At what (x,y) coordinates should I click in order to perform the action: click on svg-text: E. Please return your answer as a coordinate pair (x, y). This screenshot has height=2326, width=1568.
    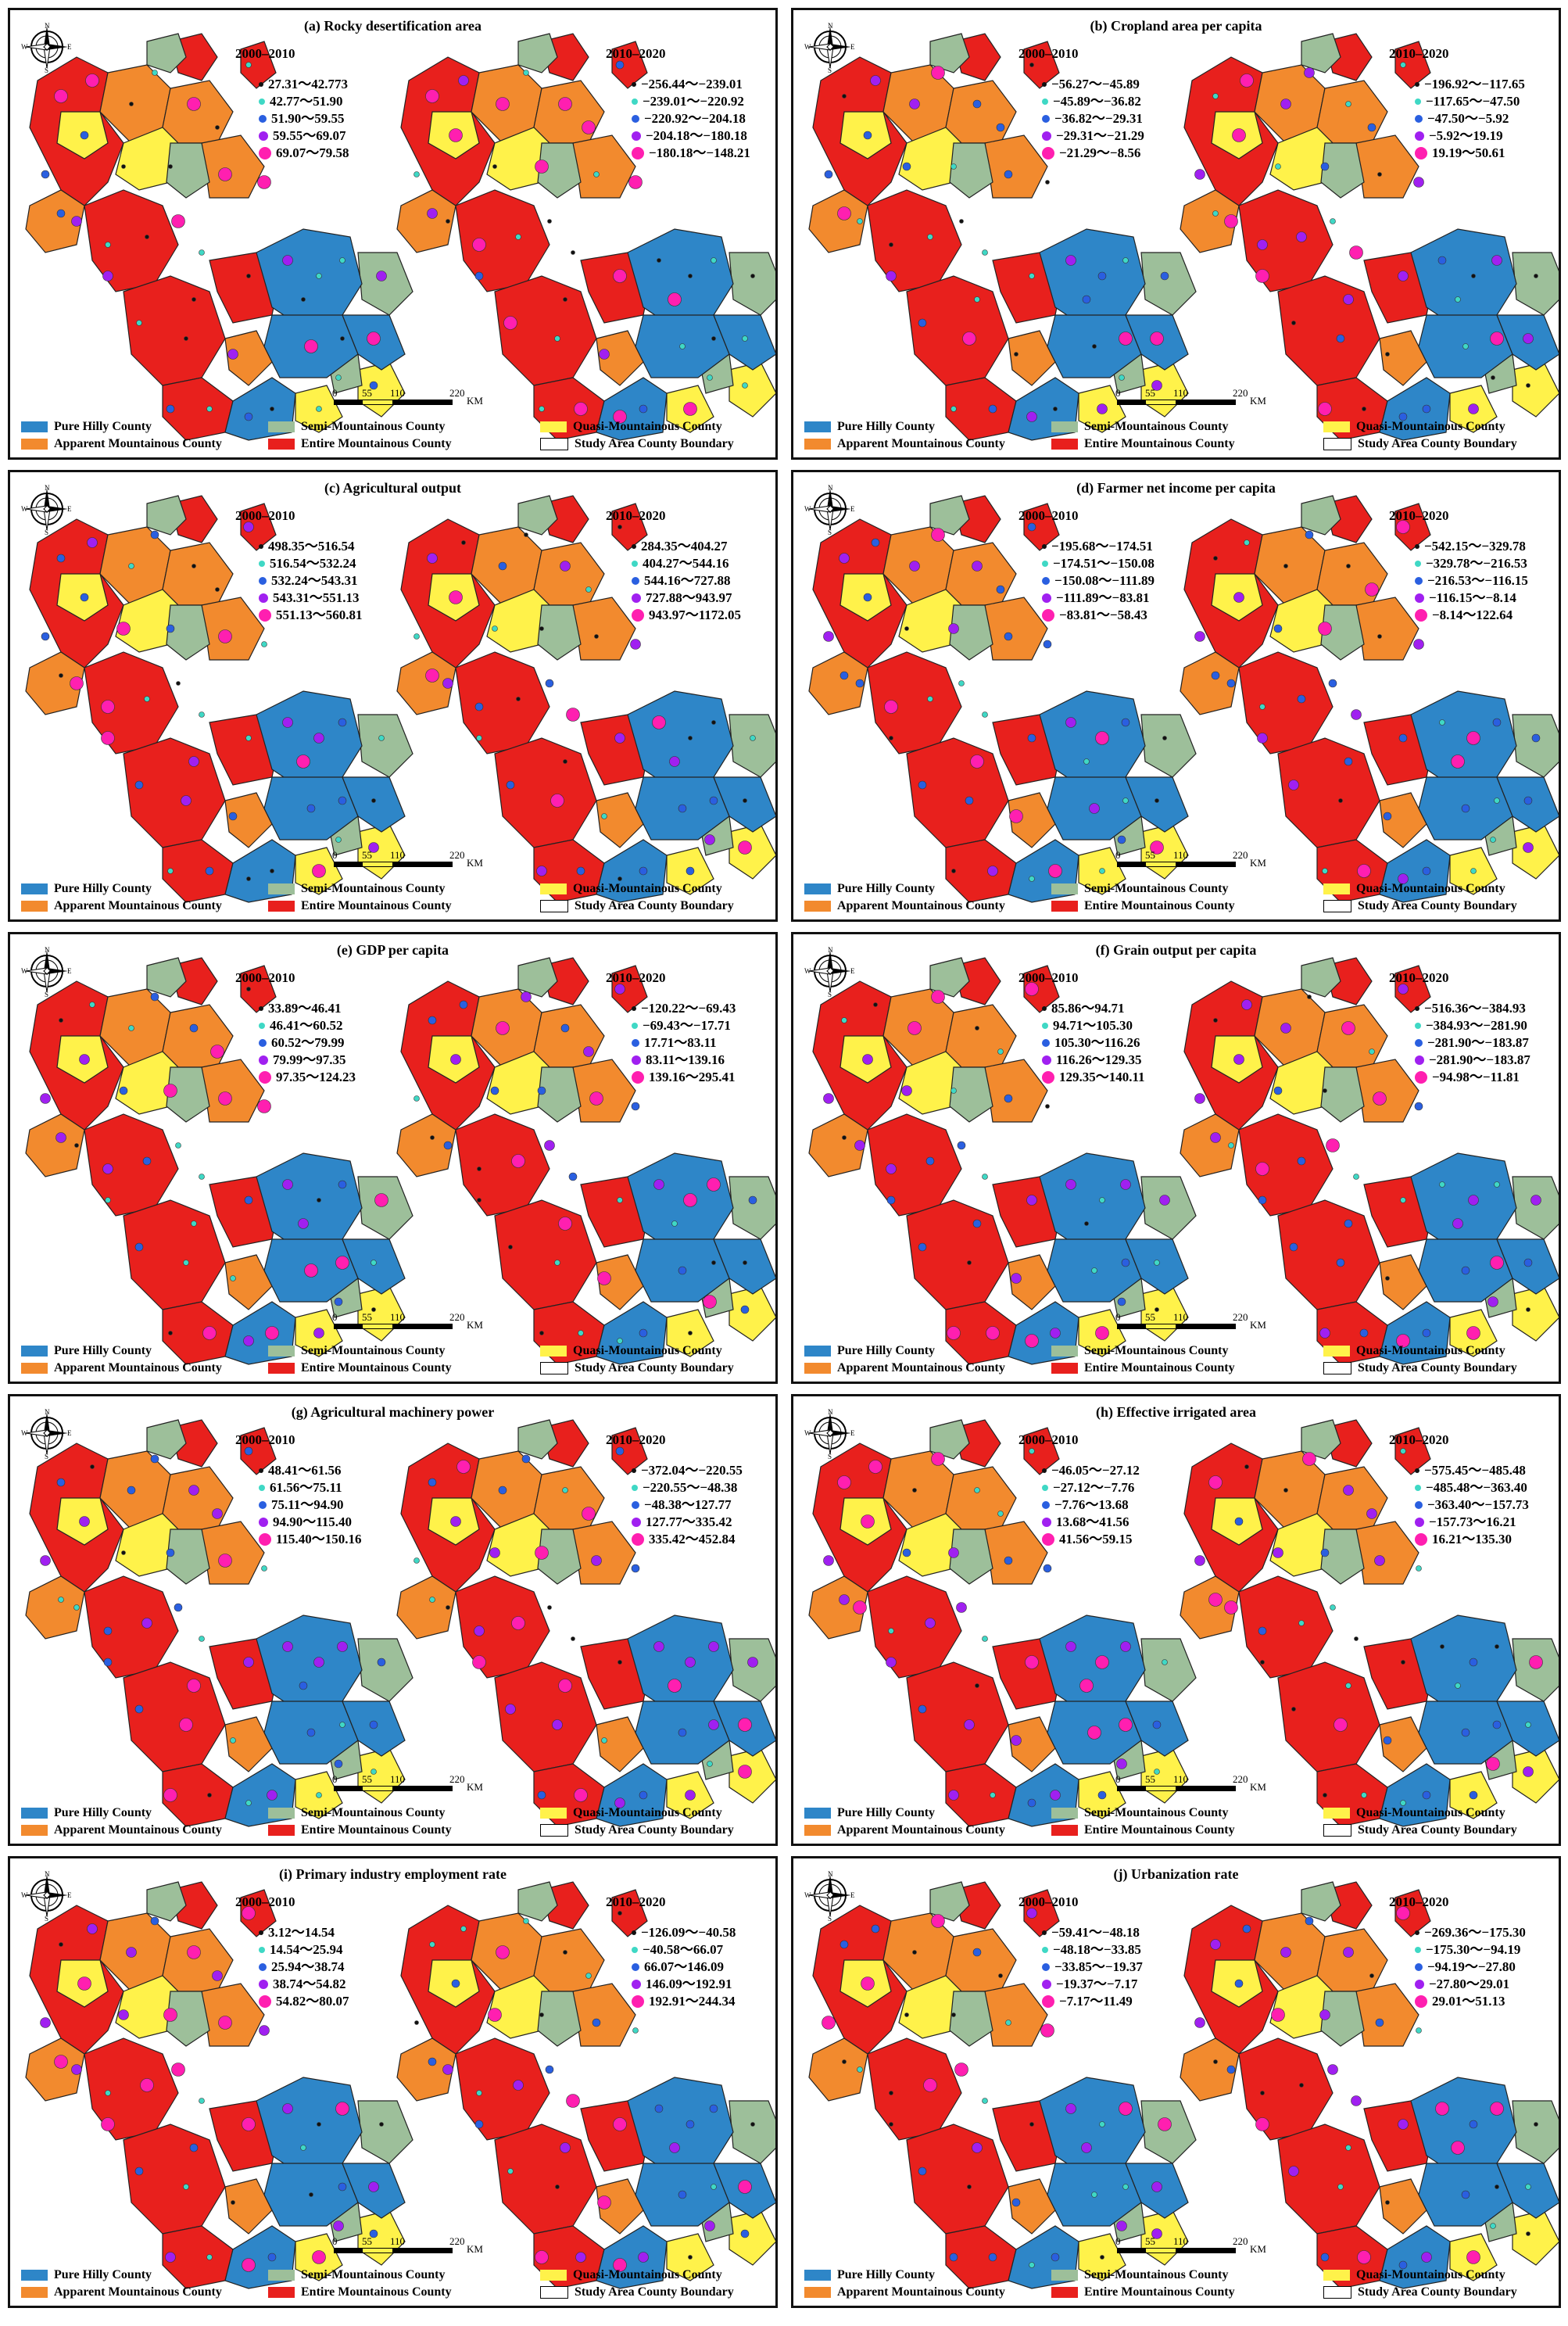
    Looking at the image, I should click on (852, 1433).